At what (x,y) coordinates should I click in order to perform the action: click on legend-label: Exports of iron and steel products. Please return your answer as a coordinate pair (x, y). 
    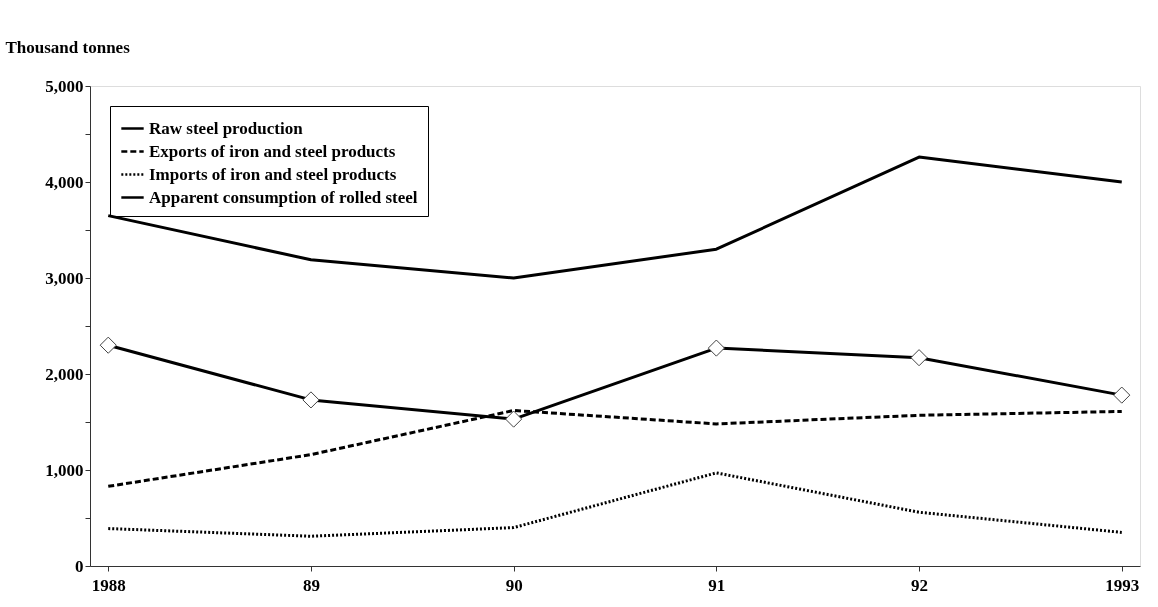
    Looking at the image, I should click on (272, 151).